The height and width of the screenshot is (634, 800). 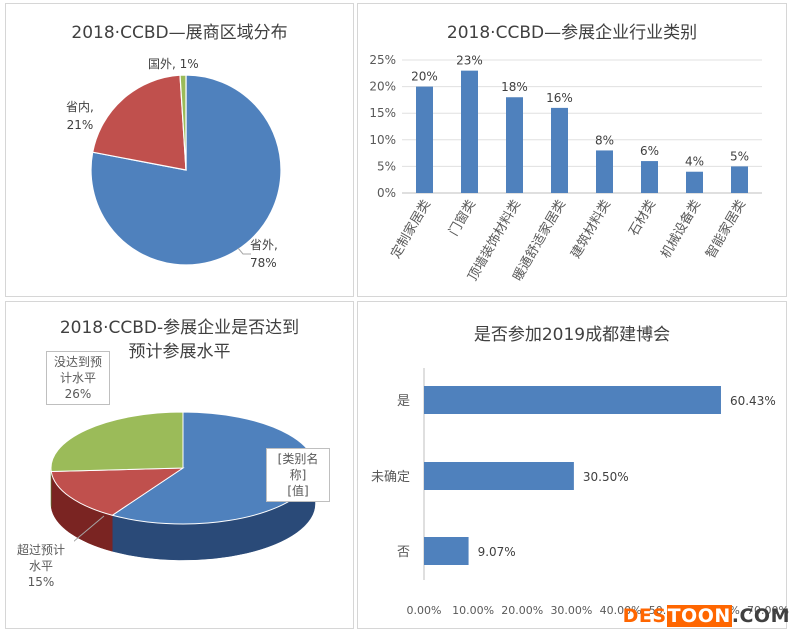 I want to click on label-line: 26%, so click(x=78, y=394).